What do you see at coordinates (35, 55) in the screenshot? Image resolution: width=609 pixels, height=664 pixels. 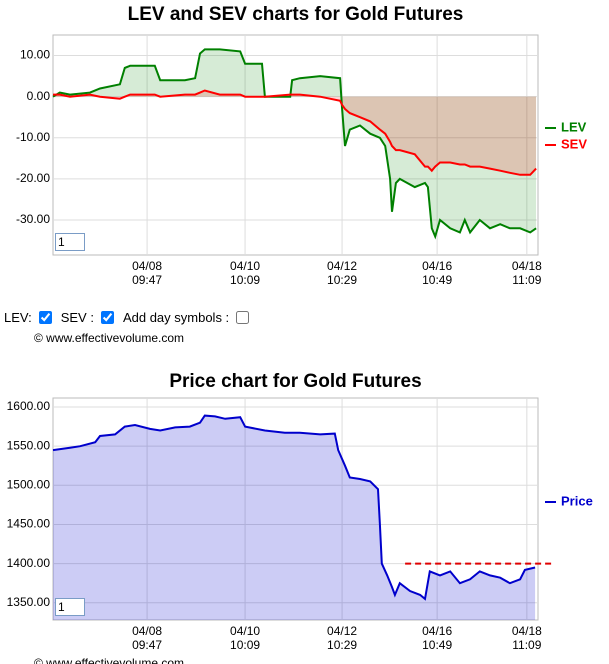 I see `y-tick-label: 10.00` at bounding box center [35, 55].